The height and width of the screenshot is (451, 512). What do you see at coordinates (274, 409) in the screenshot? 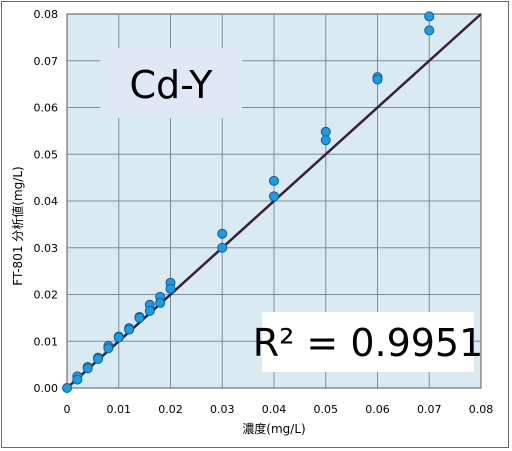
I see `x-tick-label: 0.04` at bounding box center [274, 409].